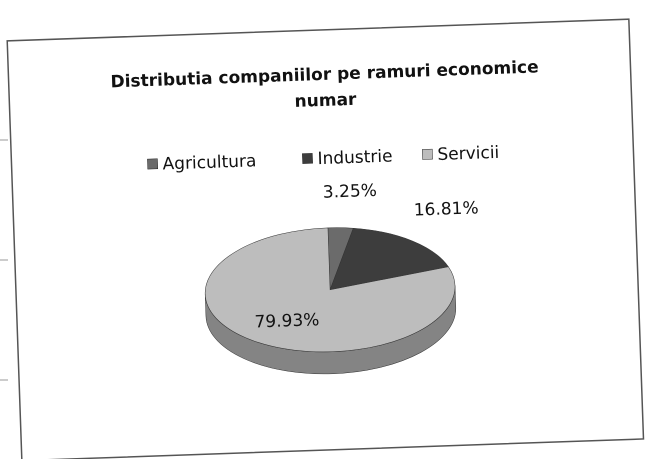 The image size is (646, 459). Describe the element at coordinates (325, 101) in the screenshot. I see `chart-title: numar` at that location.